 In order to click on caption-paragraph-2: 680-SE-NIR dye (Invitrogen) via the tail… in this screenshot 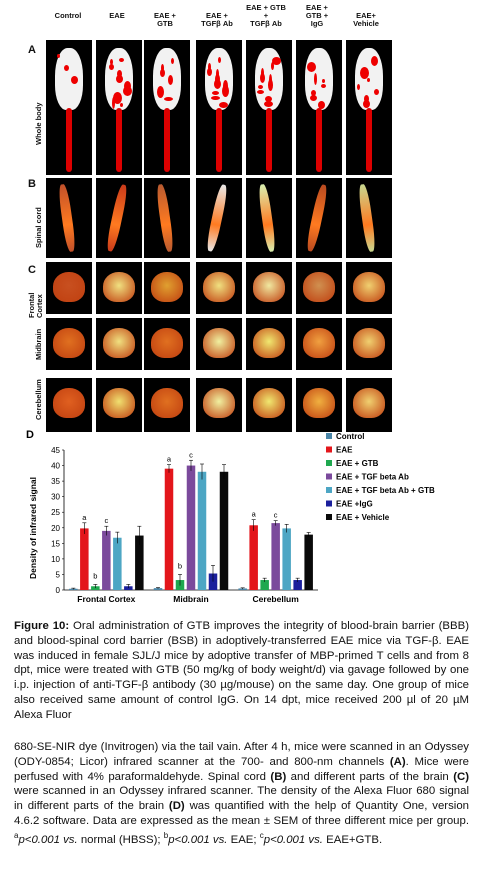, I will do `click(241, 793)`.